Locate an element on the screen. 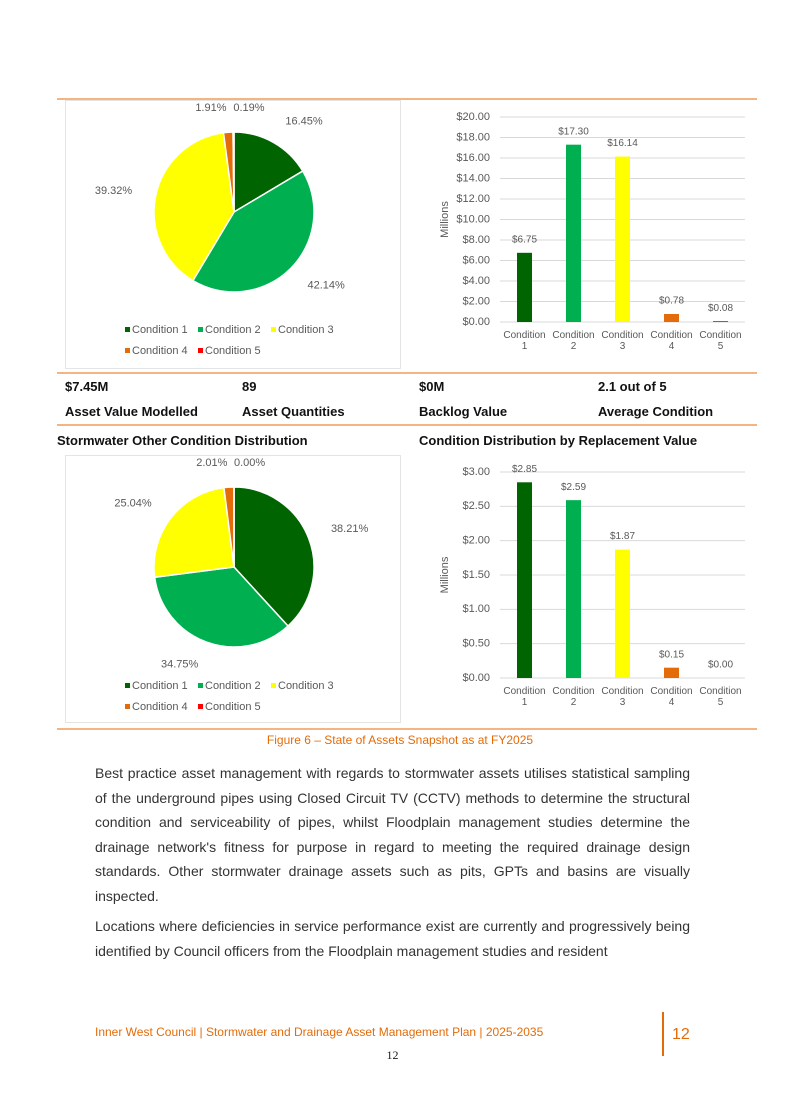 The width and height of the screenshot is (785, 1109). pie-value-label: 1.91% is located at coordinates (210, 108).